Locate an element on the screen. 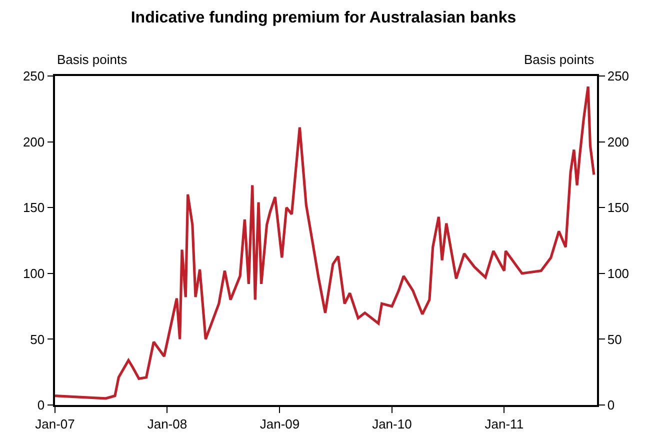  y2-axis-title: Basis points is located at coordinates (559, 59).